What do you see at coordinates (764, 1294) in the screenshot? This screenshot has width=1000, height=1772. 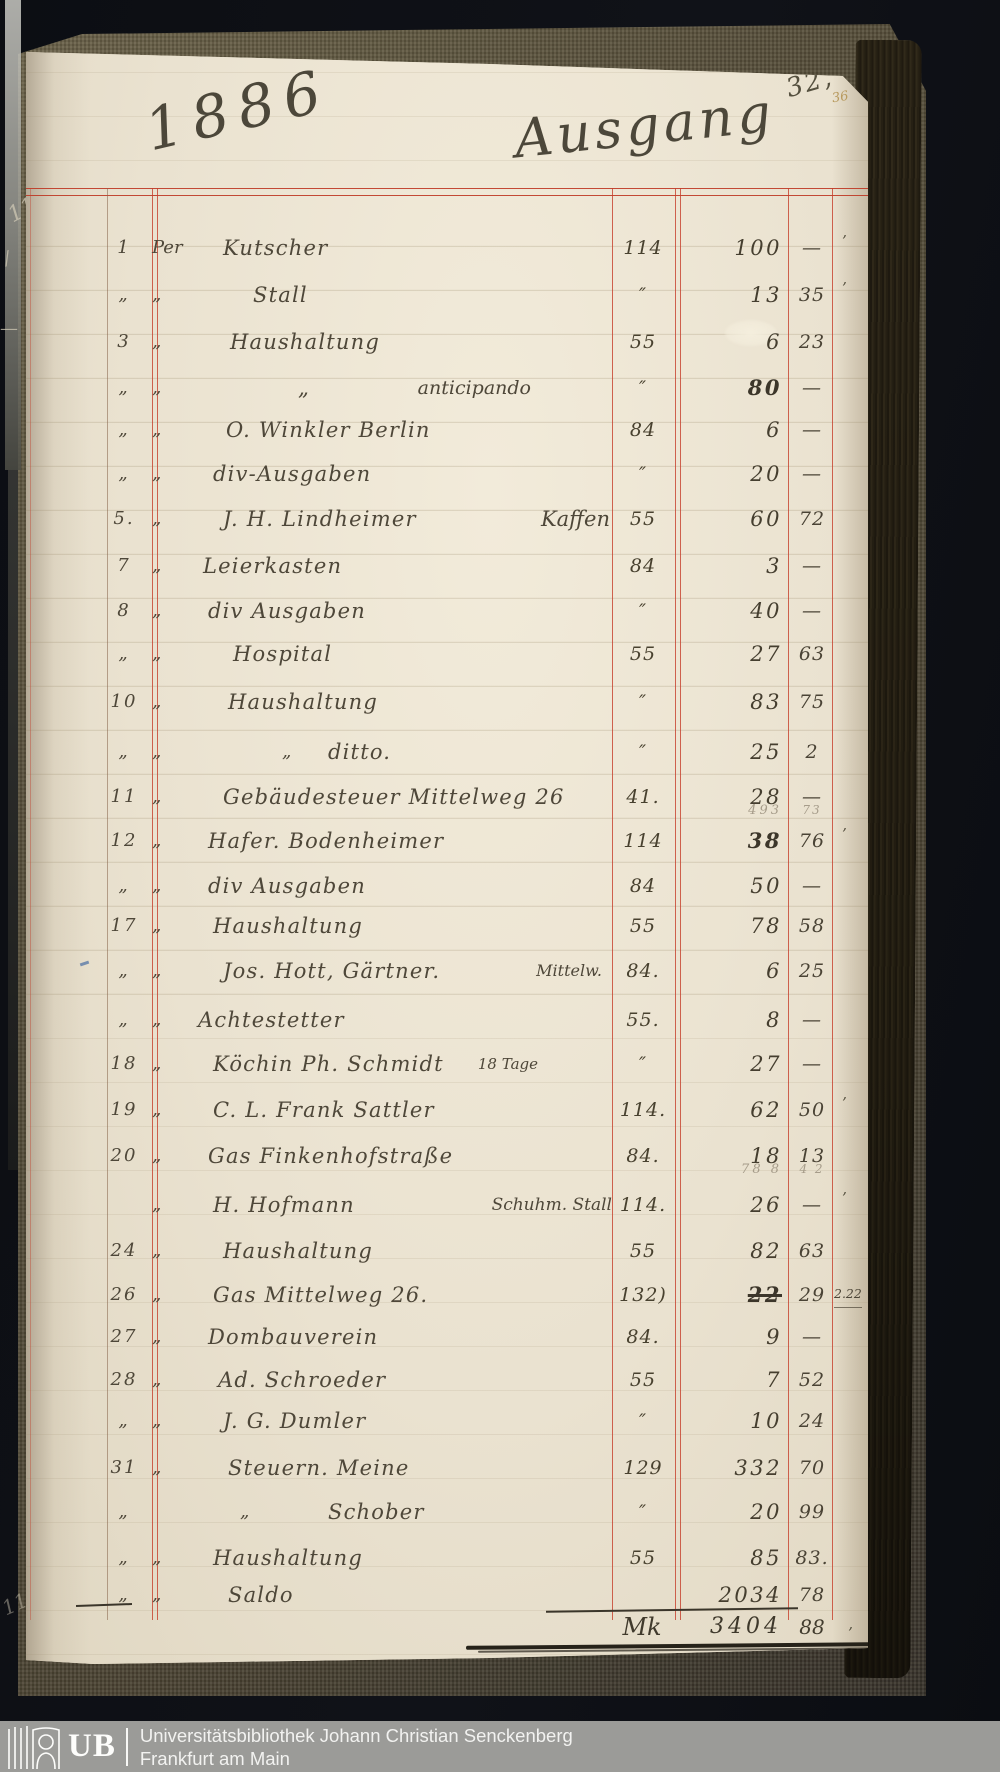 I see `mark-amount-cell: 22` at bounding box center [764, 1294].